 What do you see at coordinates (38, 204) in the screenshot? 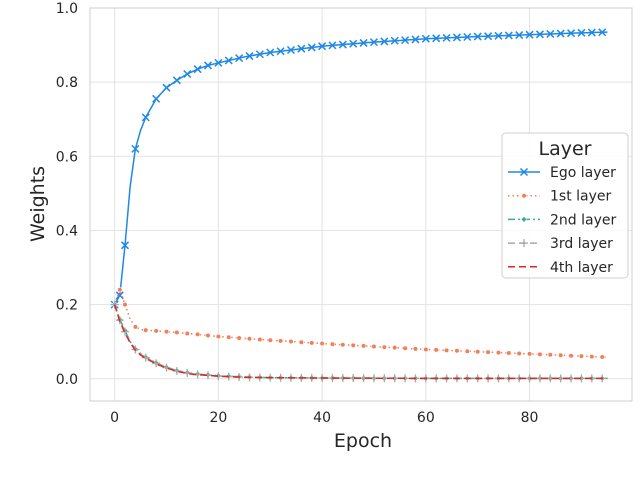
I see `y-axis-title: Weights` at bounding box center [38, 204].